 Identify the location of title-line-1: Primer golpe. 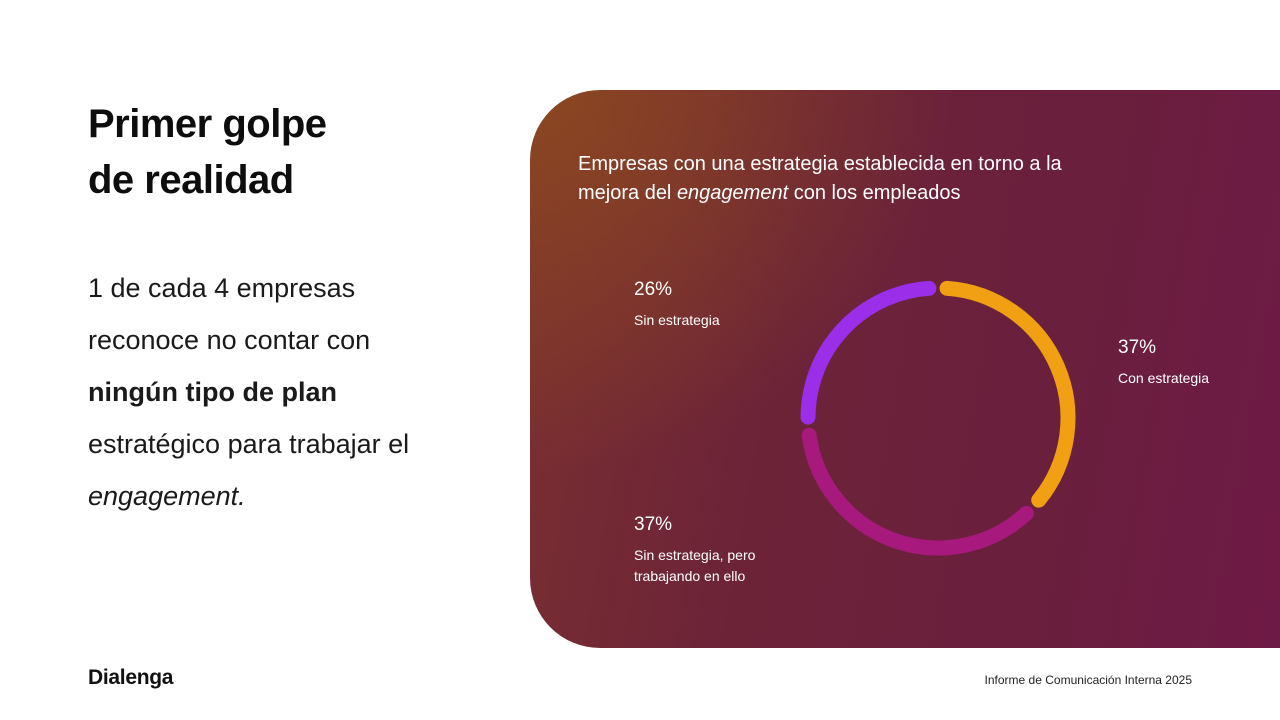
(207, 124).